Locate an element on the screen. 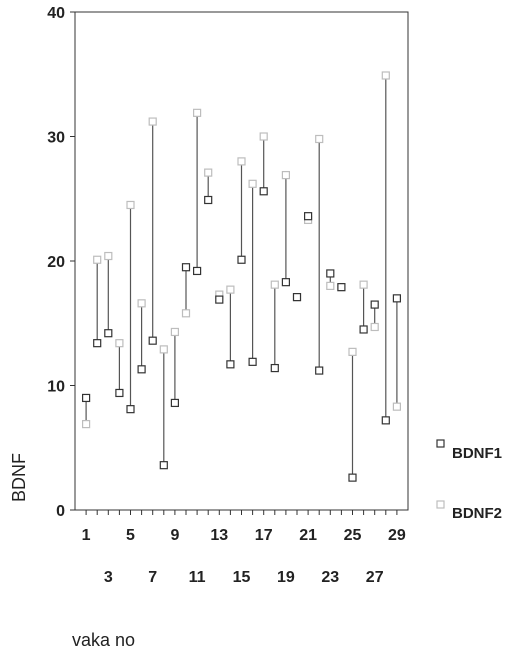  x-tick-label: 25 is located at coordinates (353, 535).